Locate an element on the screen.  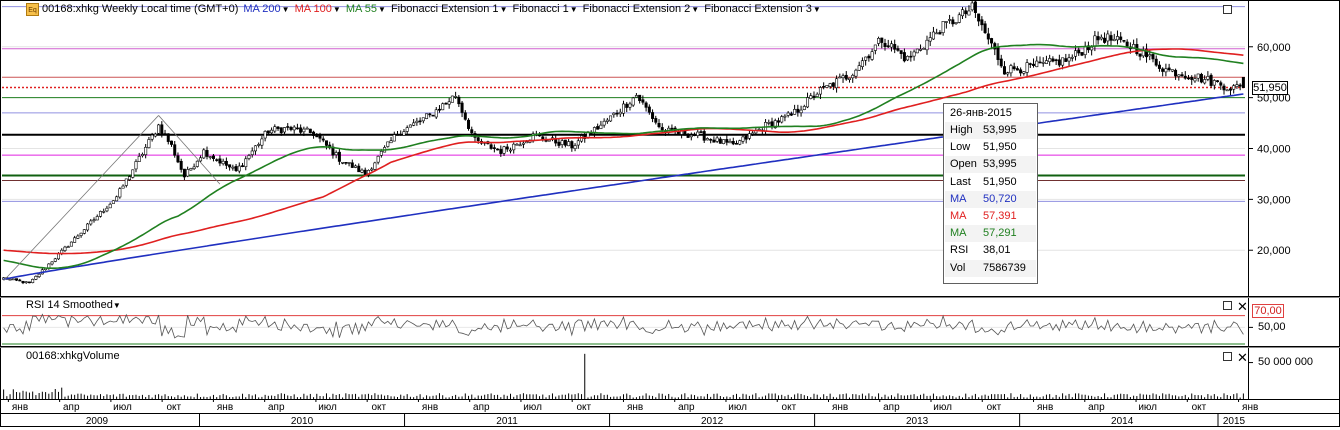
volume-axis-label: 50 000 000 is located at coordinates (1286, 362).